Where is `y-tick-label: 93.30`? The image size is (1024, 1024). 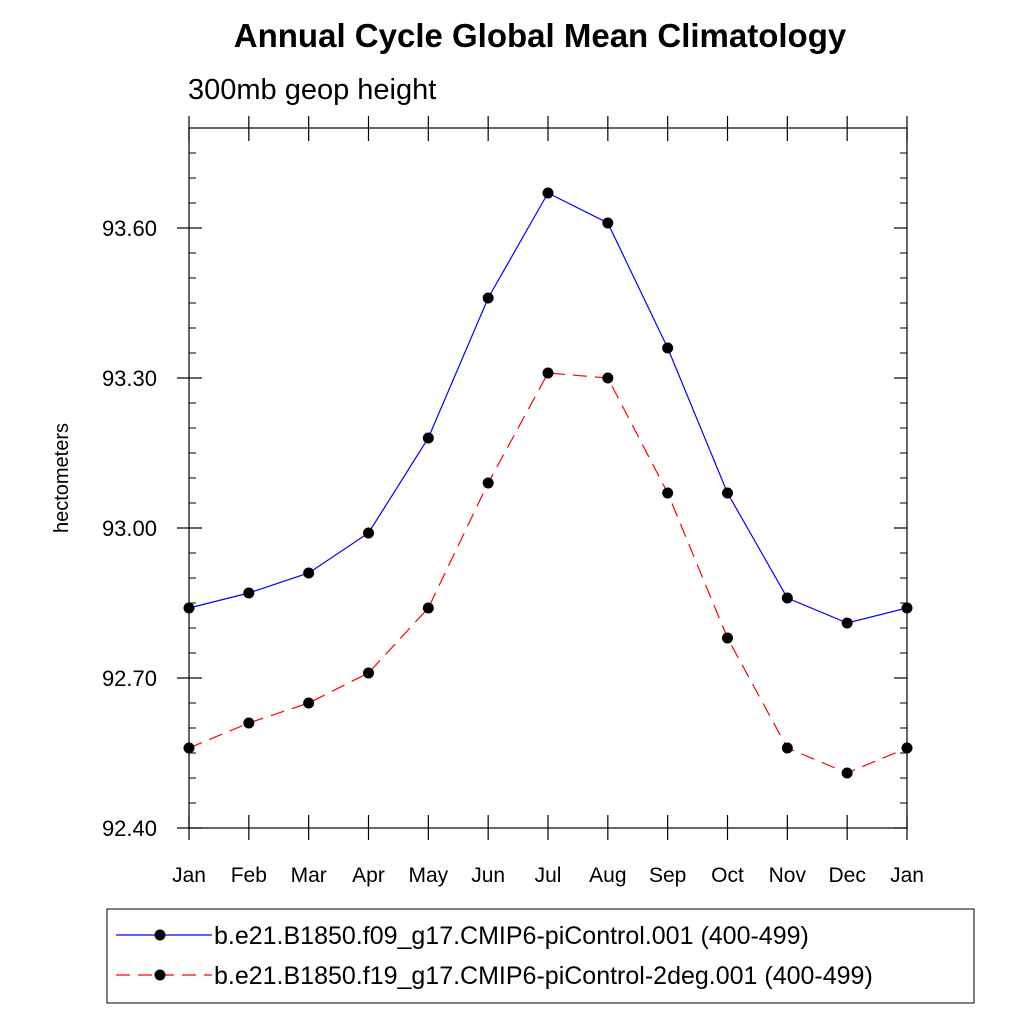
y-tick-label: 93.30 is located at coordinates (129, 378).